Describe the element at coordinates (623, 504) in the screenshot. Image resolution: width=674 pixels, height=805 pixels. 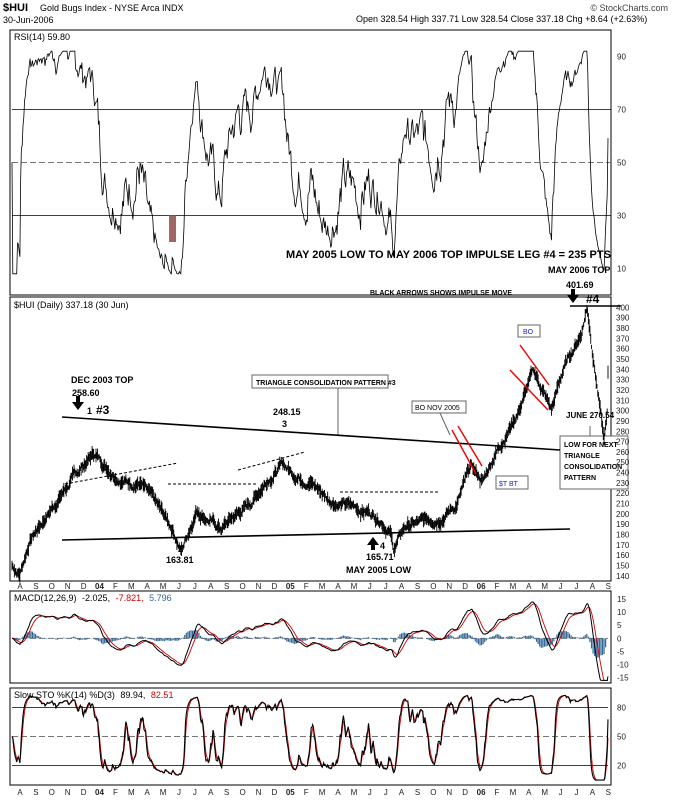
I see `price-tick-label: 210` at that location.